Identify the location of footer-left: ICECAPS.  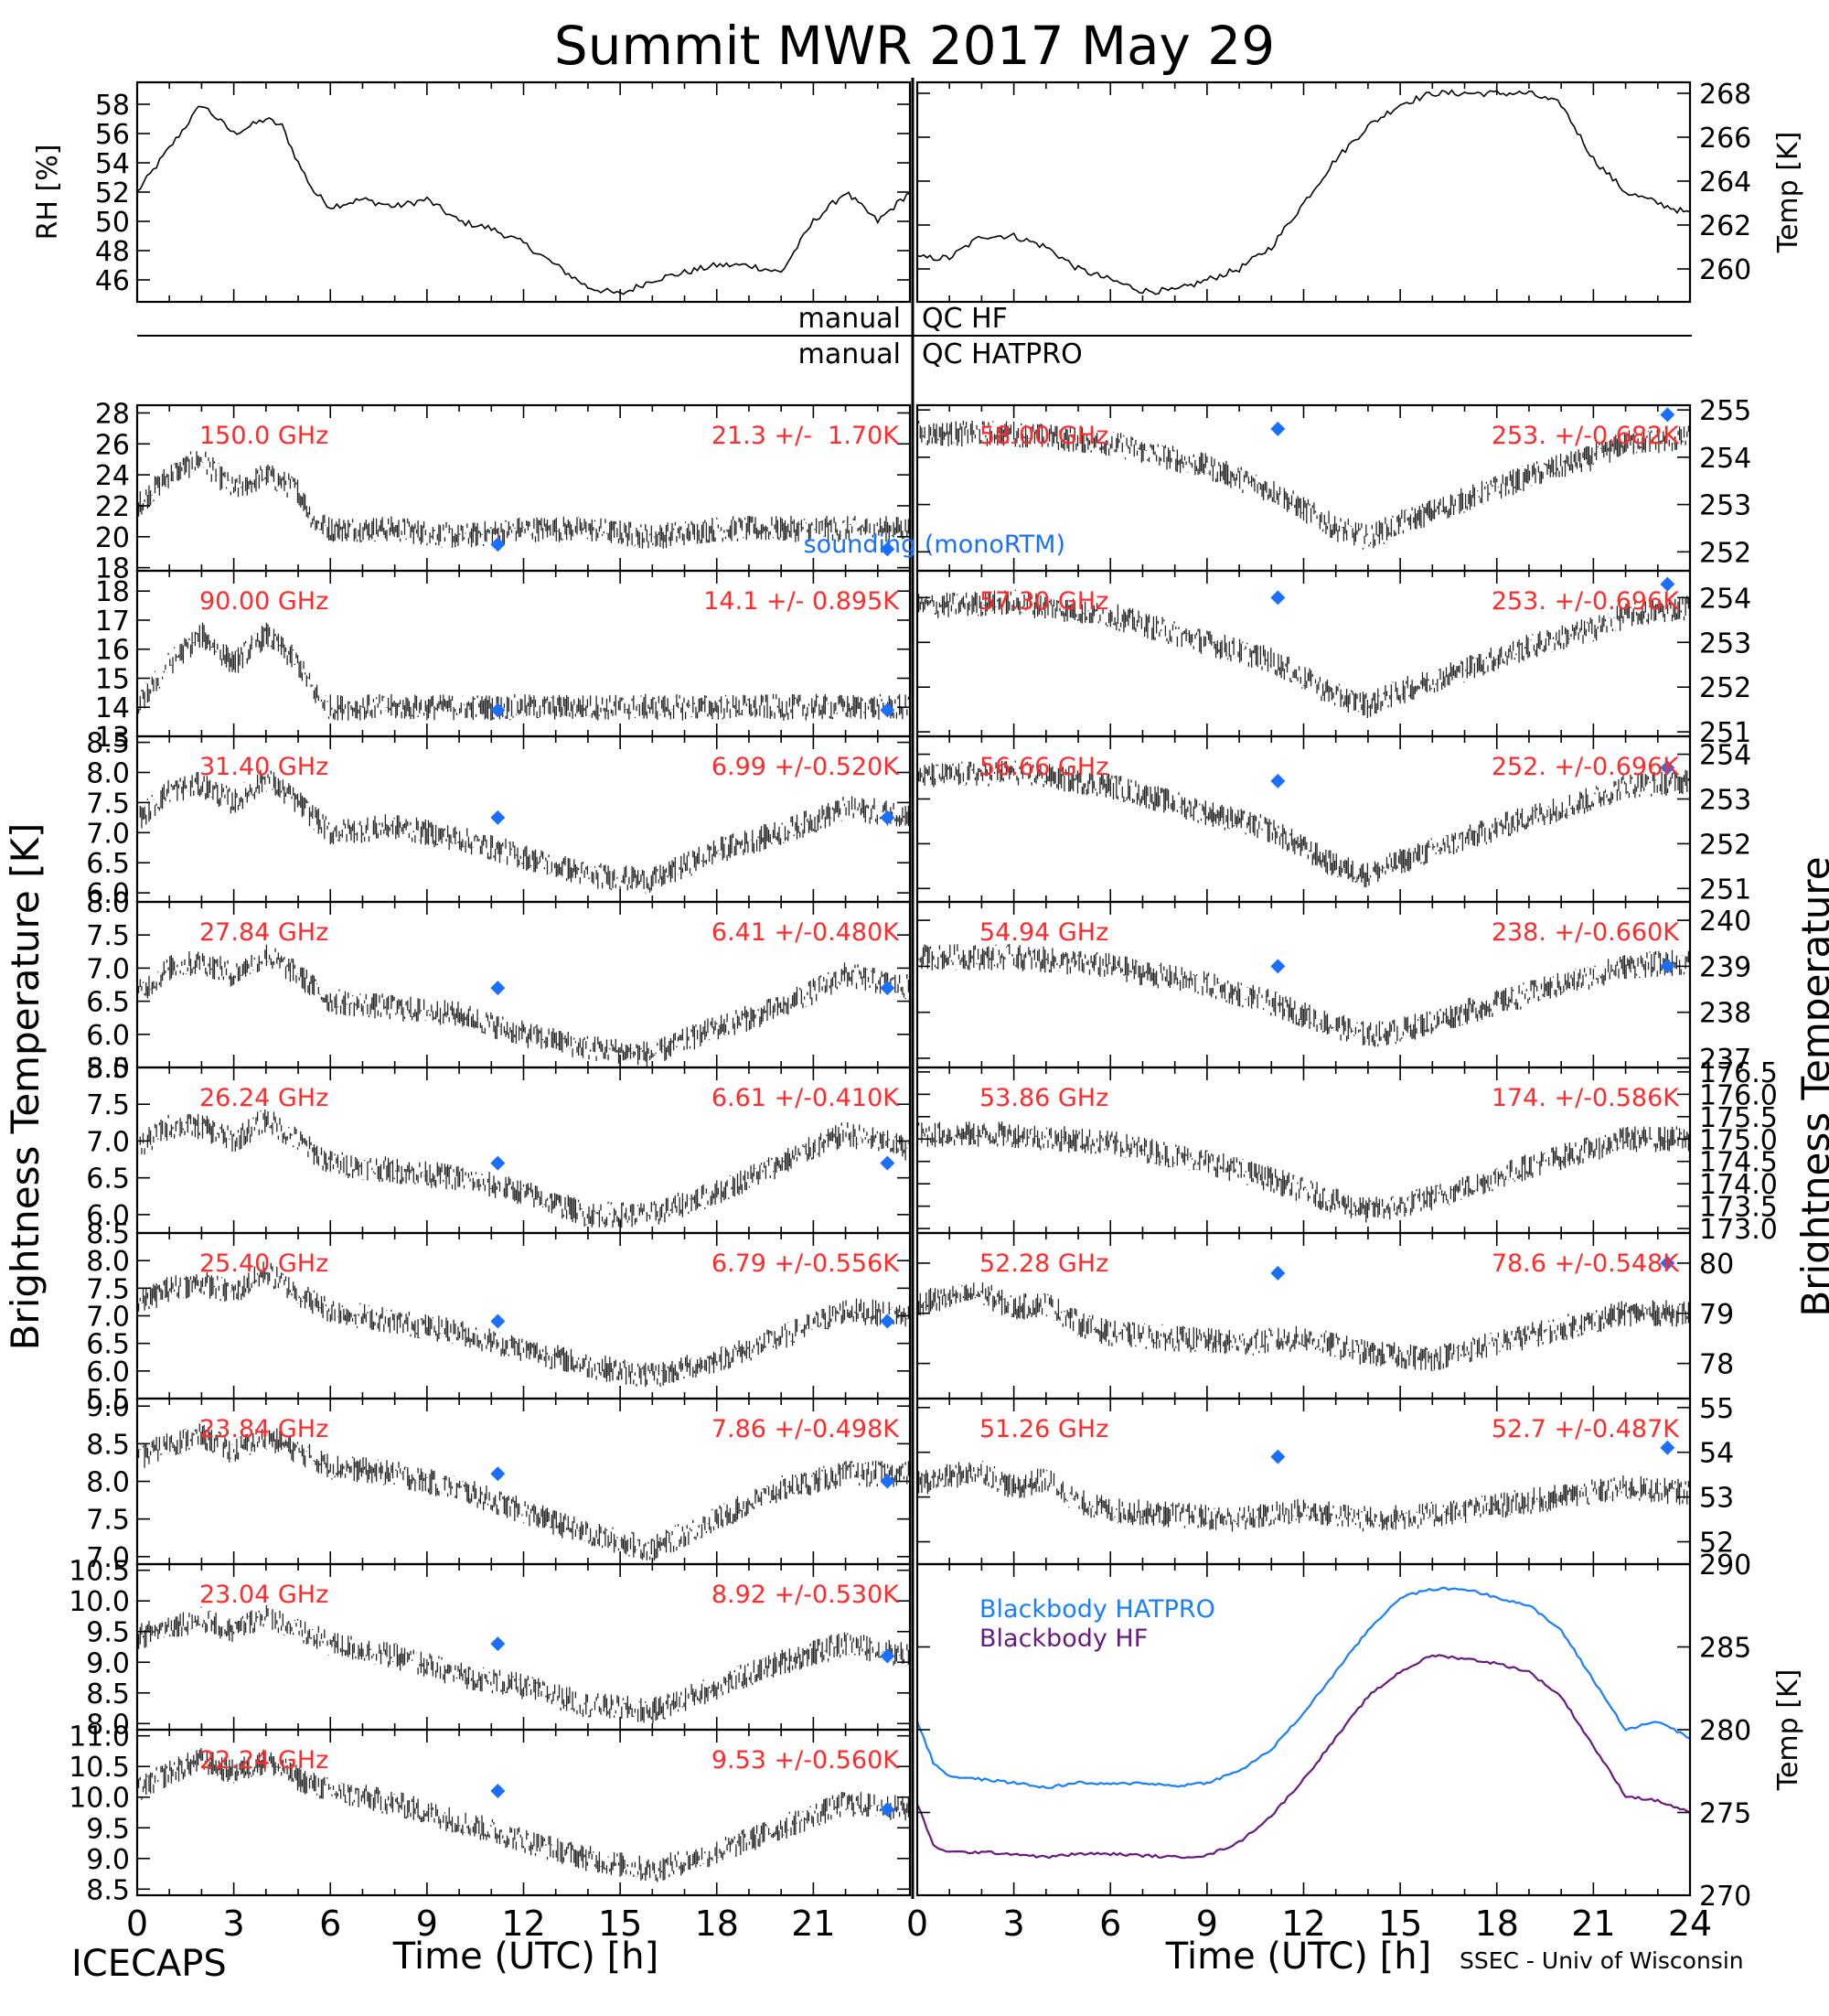
(149, 1964).